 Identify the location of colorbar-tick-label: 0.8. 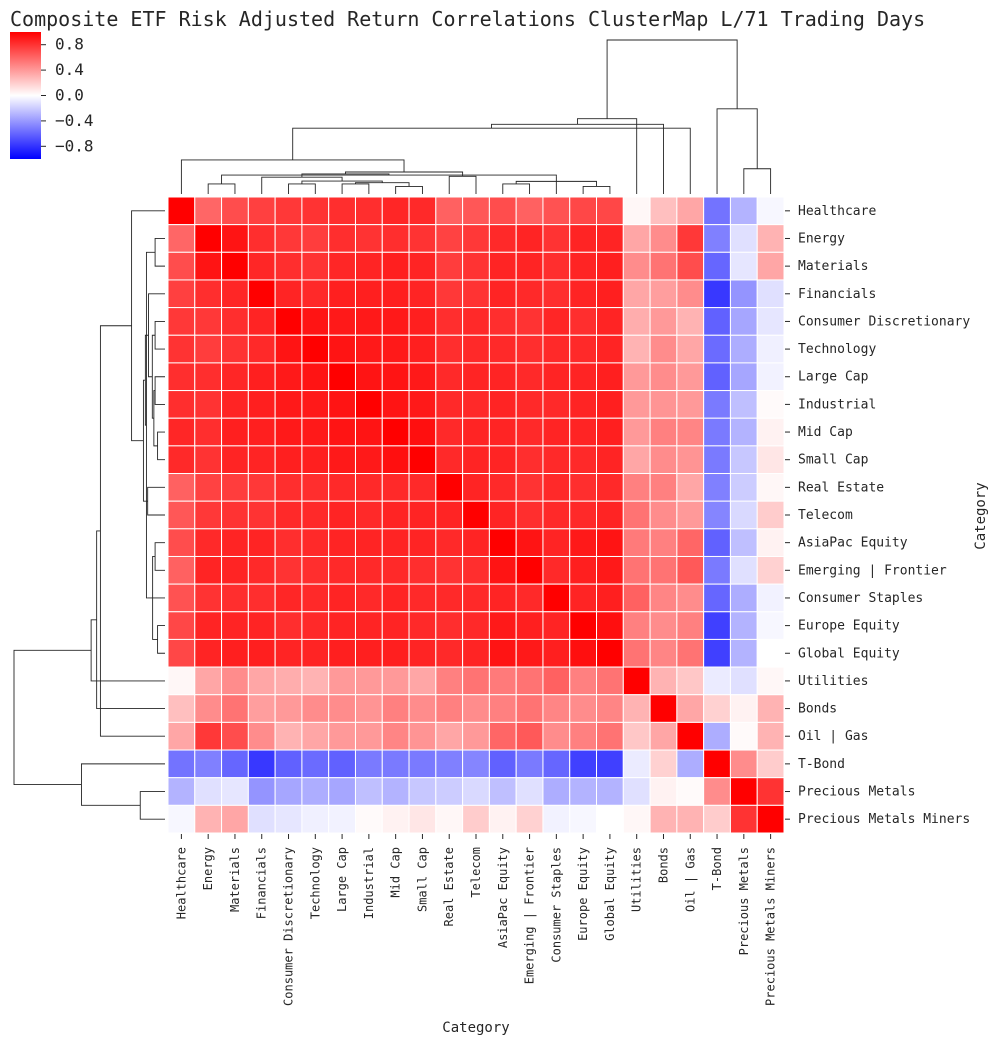
(69, 44).